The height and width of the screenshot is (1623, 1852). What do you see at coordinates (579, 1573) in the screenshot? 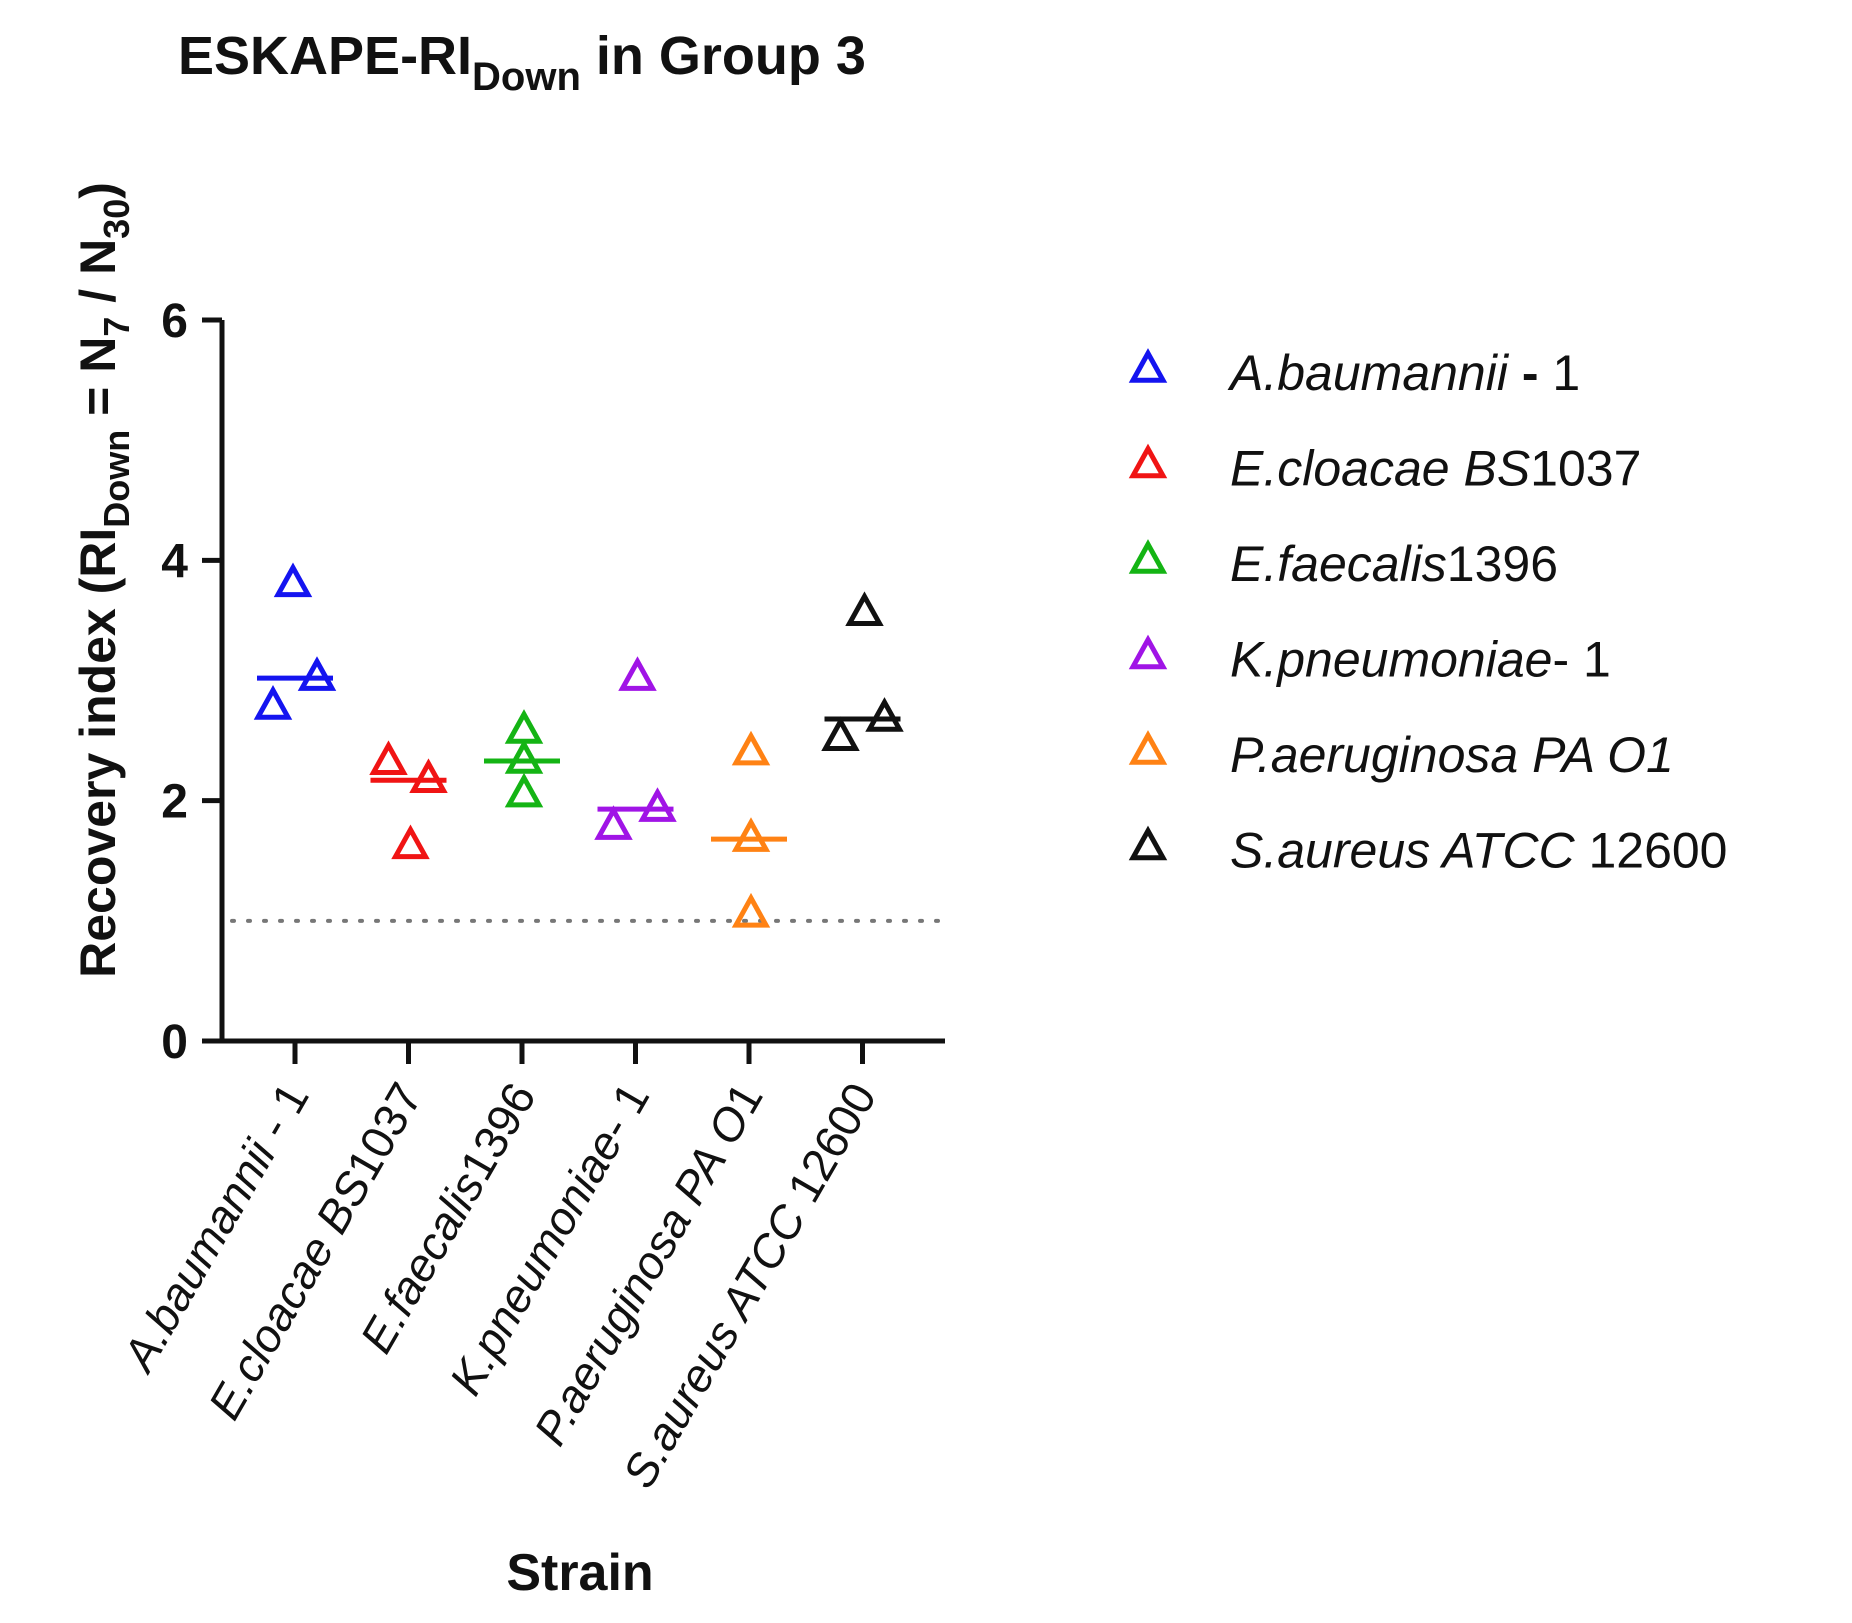
I see `x-axis-label: Strain` at bounding box center [579, 1573].